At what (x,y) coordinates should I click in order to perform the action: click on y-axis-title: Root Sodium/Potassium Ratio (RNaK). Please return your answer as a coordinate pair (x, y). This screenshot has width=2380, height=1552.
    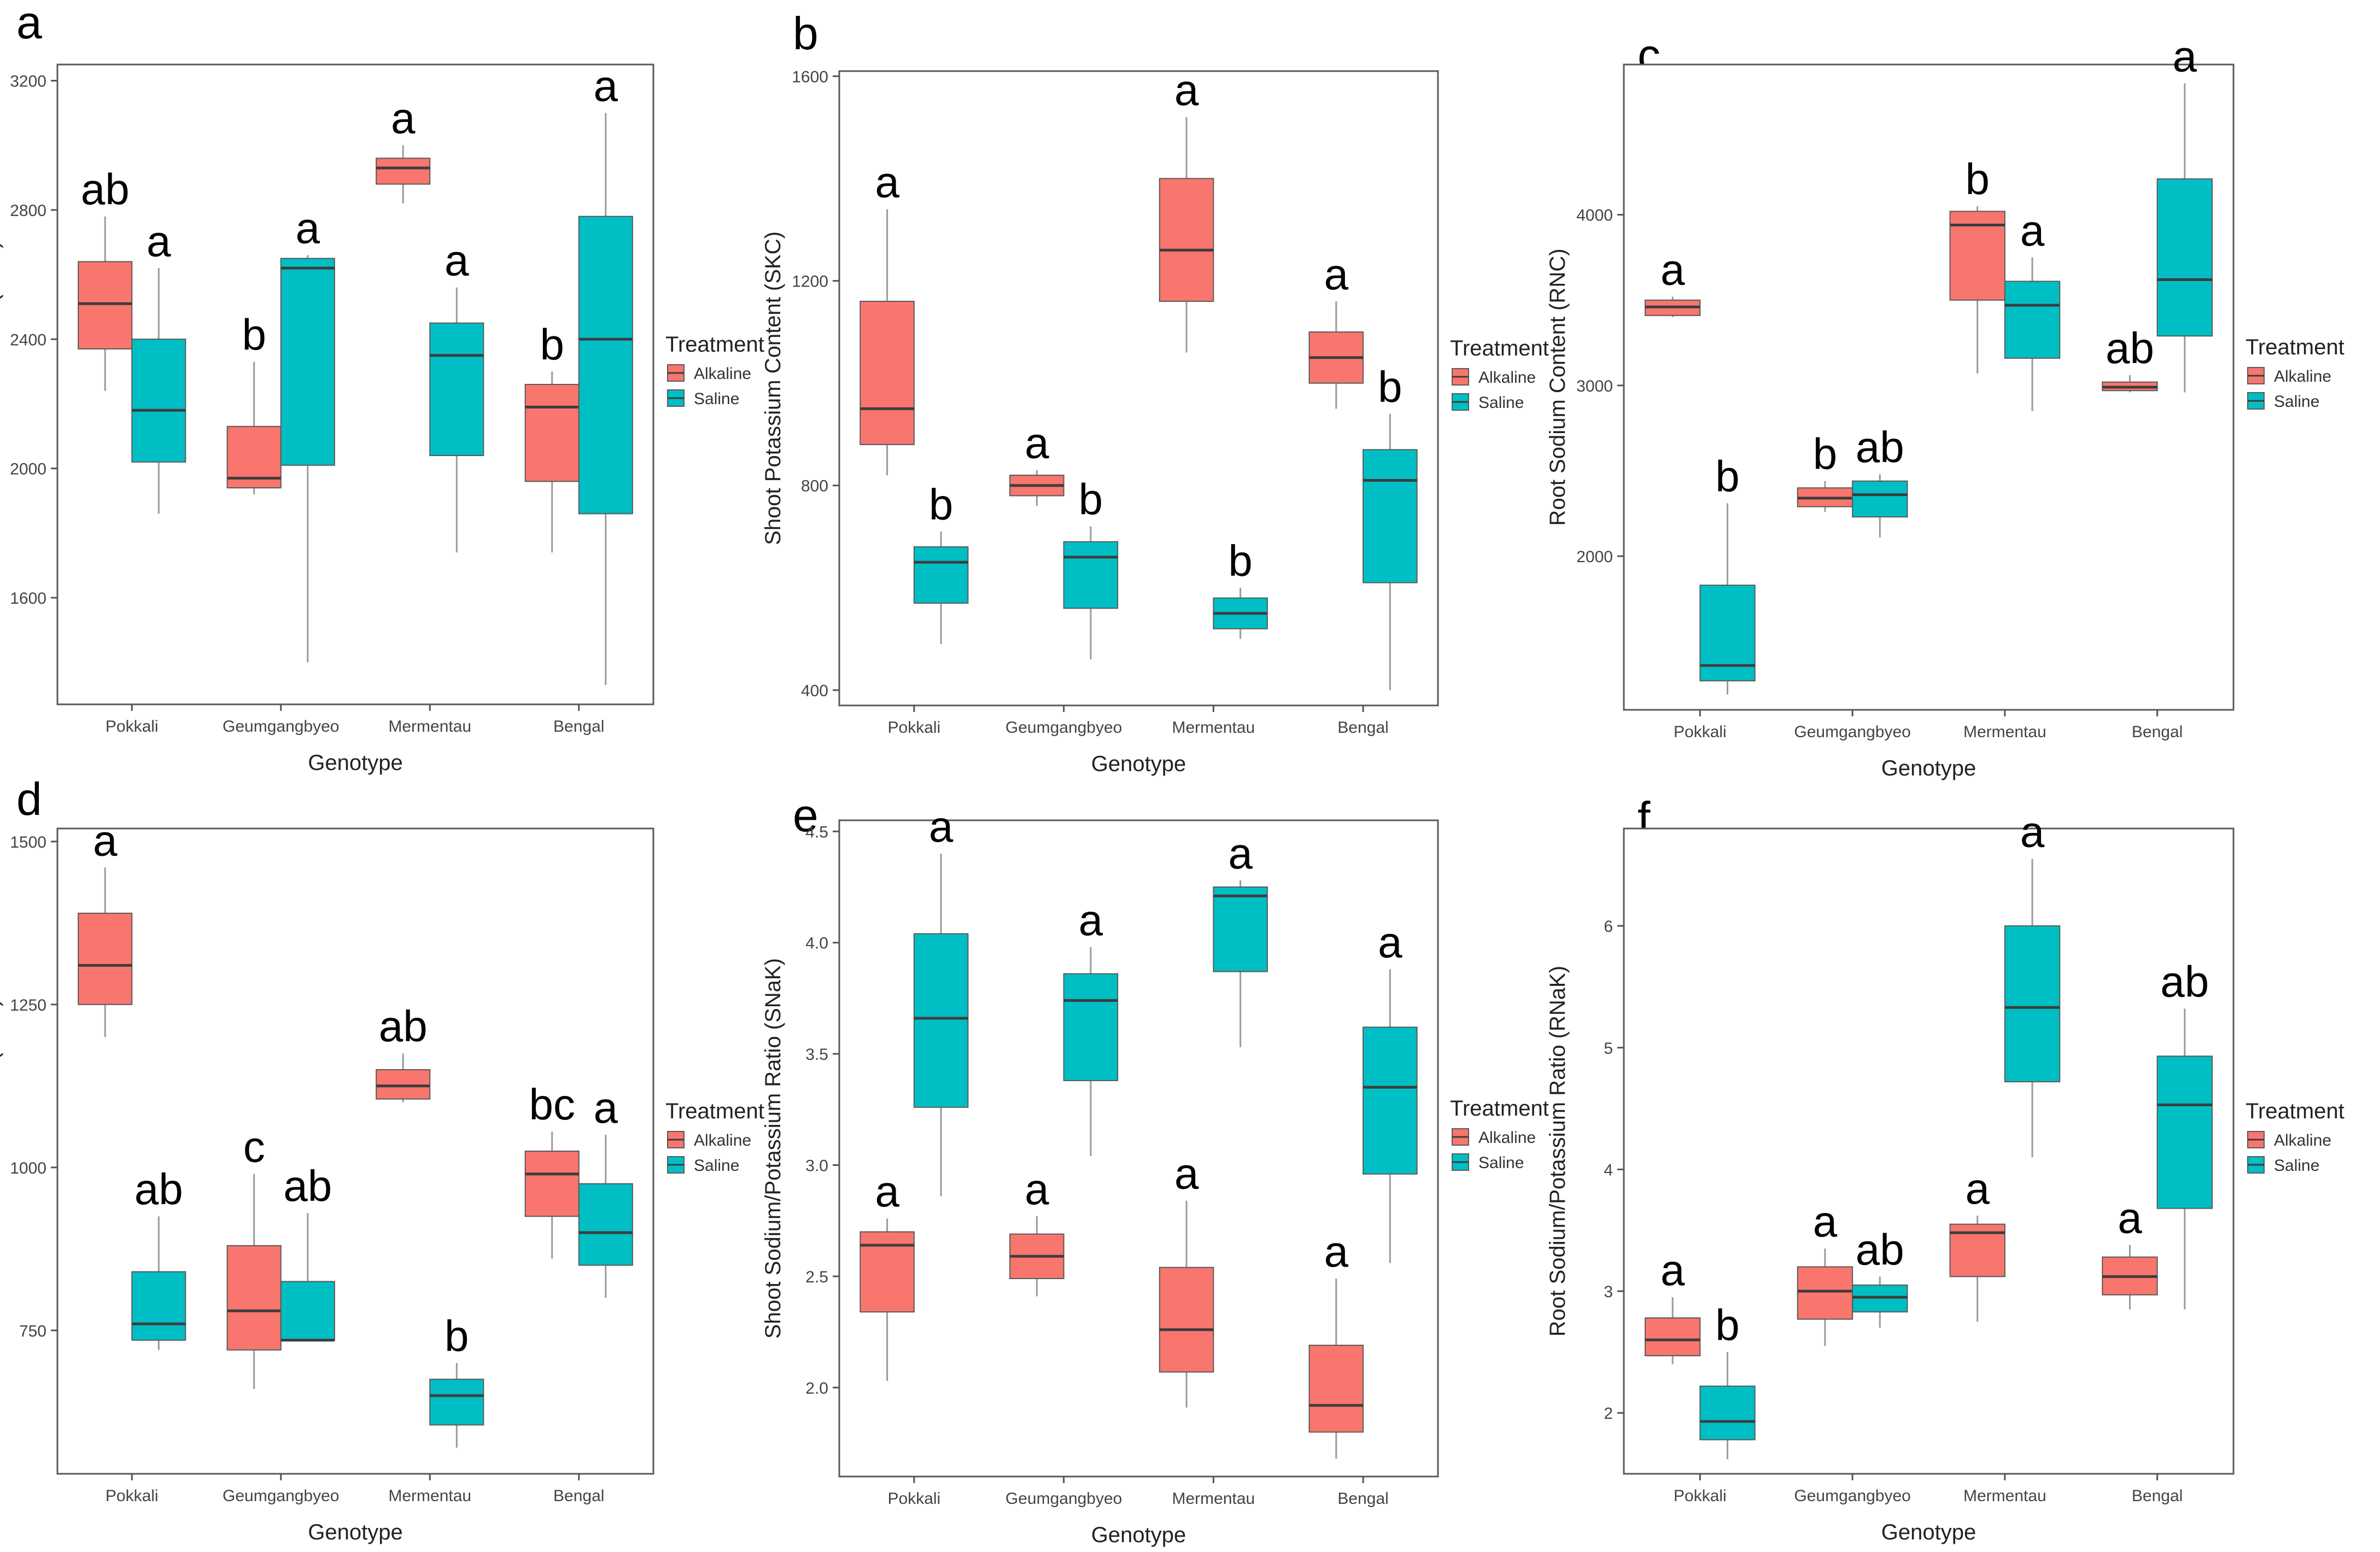
    Looking at the image, I should click on (1558, 1151).